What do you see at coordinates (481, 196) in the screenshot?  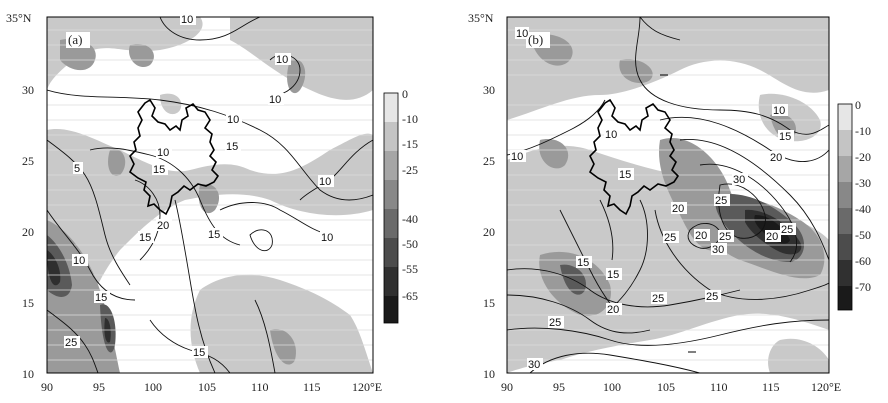 I see `panel-b-lat-axis: 35°N 30 25 20 15 10` at bounding box center [481, 196].